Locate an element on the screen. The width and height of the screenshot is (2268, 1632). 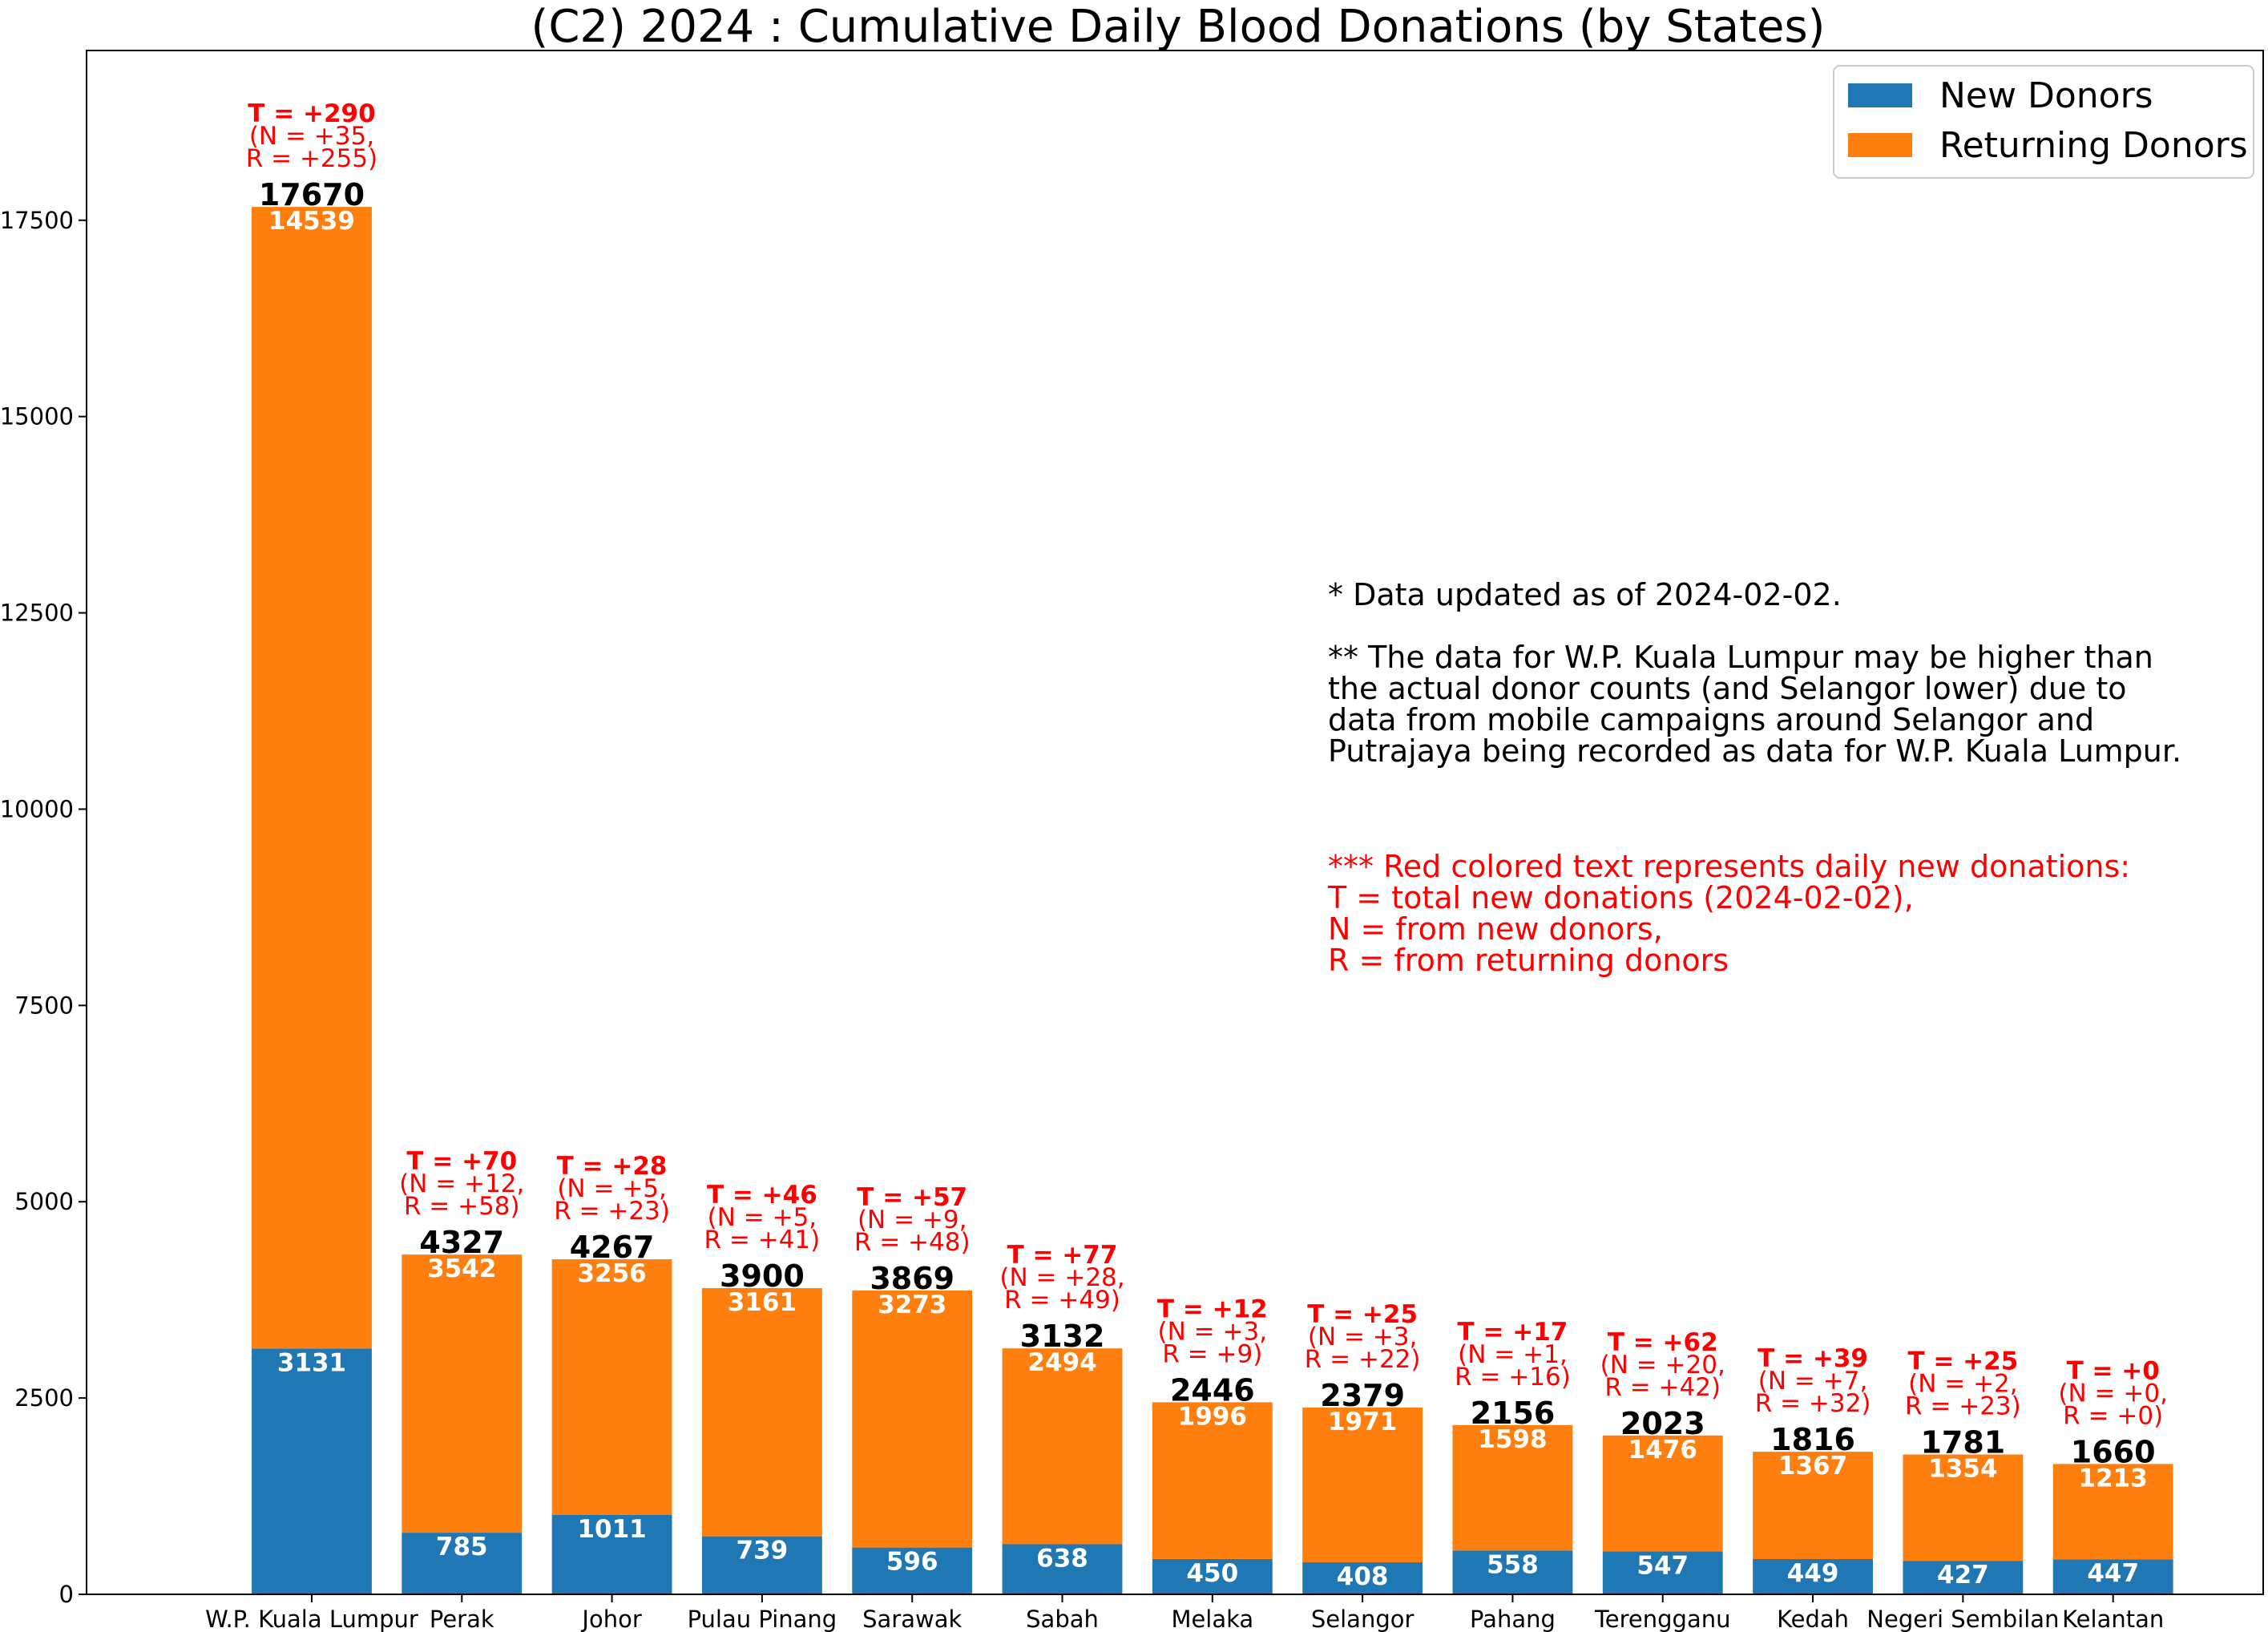
new-value-label-5: 638 is located at coordinates (1062, 1559).